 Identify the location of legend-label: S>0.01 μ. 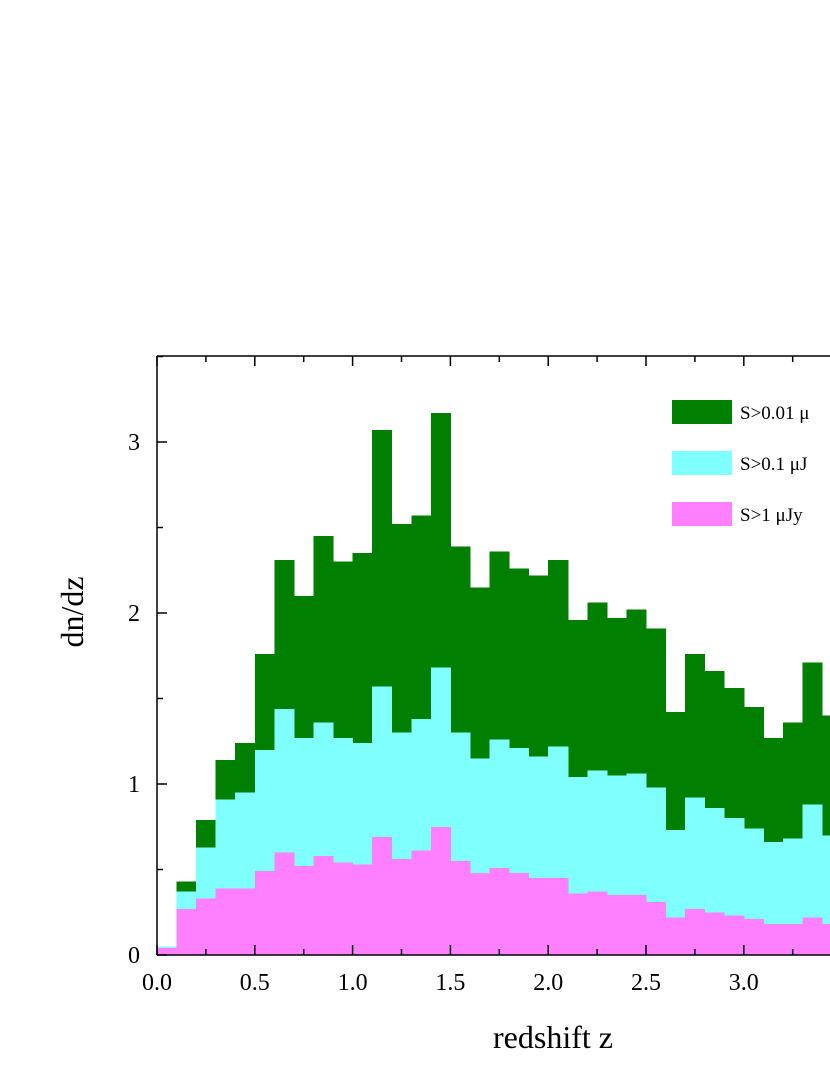
(774, 413).